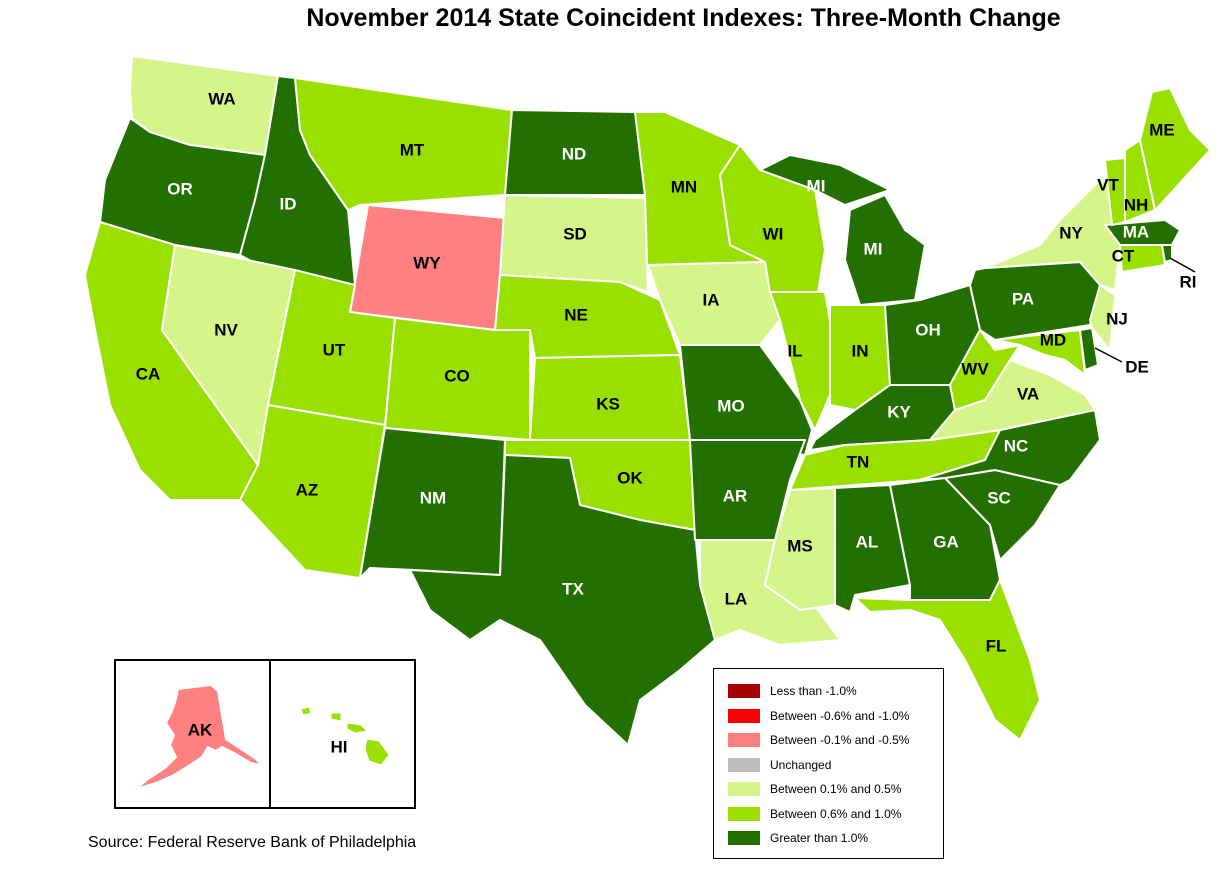 This screenshot has height=877, width=1227. I want to click on label-de: DE, so click(1137, 366).